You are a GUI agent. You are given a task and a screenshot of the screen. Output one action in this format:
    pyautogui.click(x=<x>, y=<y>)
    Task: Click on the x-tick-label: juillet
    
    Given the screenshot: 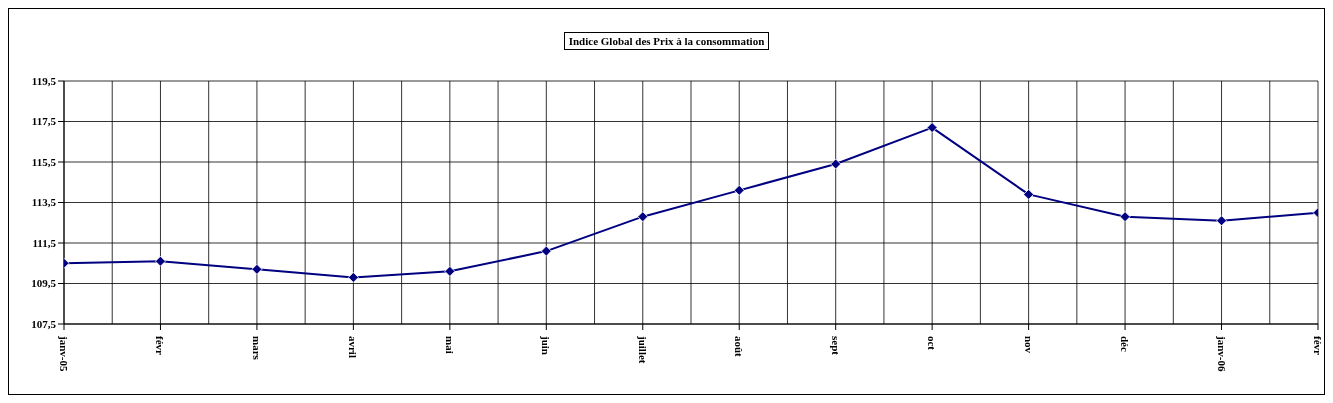 What is the action you would take?
    pyautogui.click(x=642, y=349)
    